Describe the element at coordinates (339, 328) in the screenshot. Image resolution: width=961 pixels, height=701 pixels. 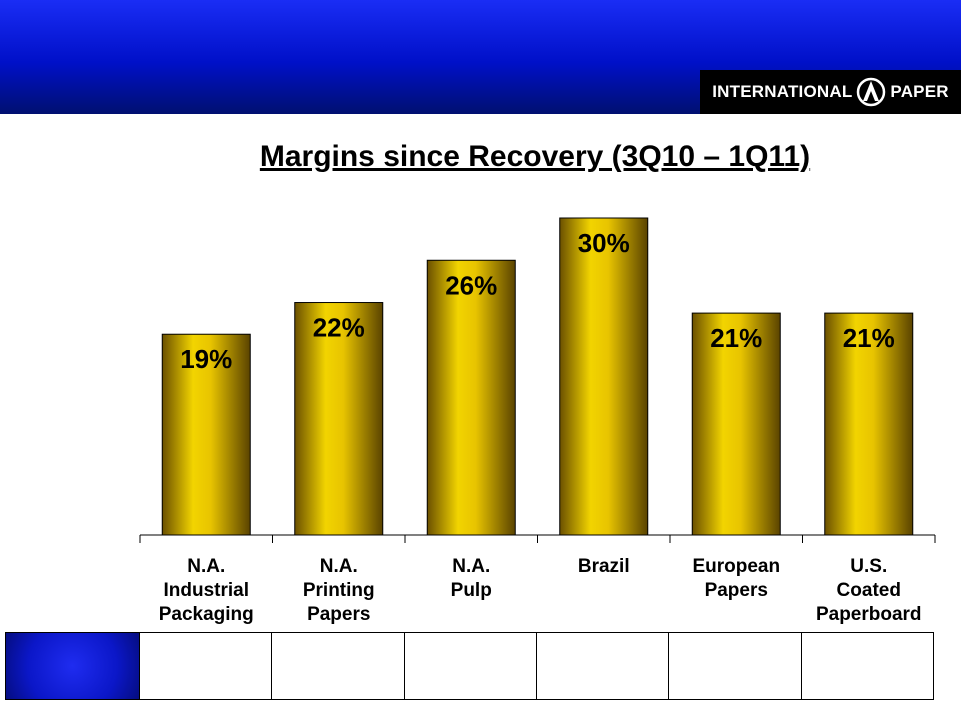
I see `bar-value-label: 22%` at that location.